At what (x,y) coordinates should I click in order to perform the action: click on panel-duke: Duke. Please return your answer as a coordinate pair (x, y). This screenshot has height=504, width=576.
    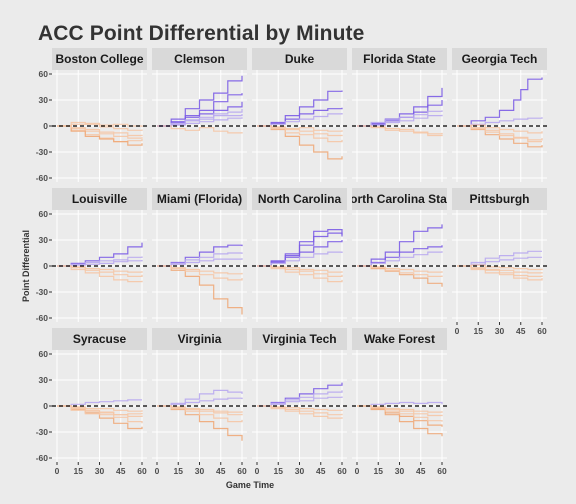
    Looking at the image, I should click on (299, 115).